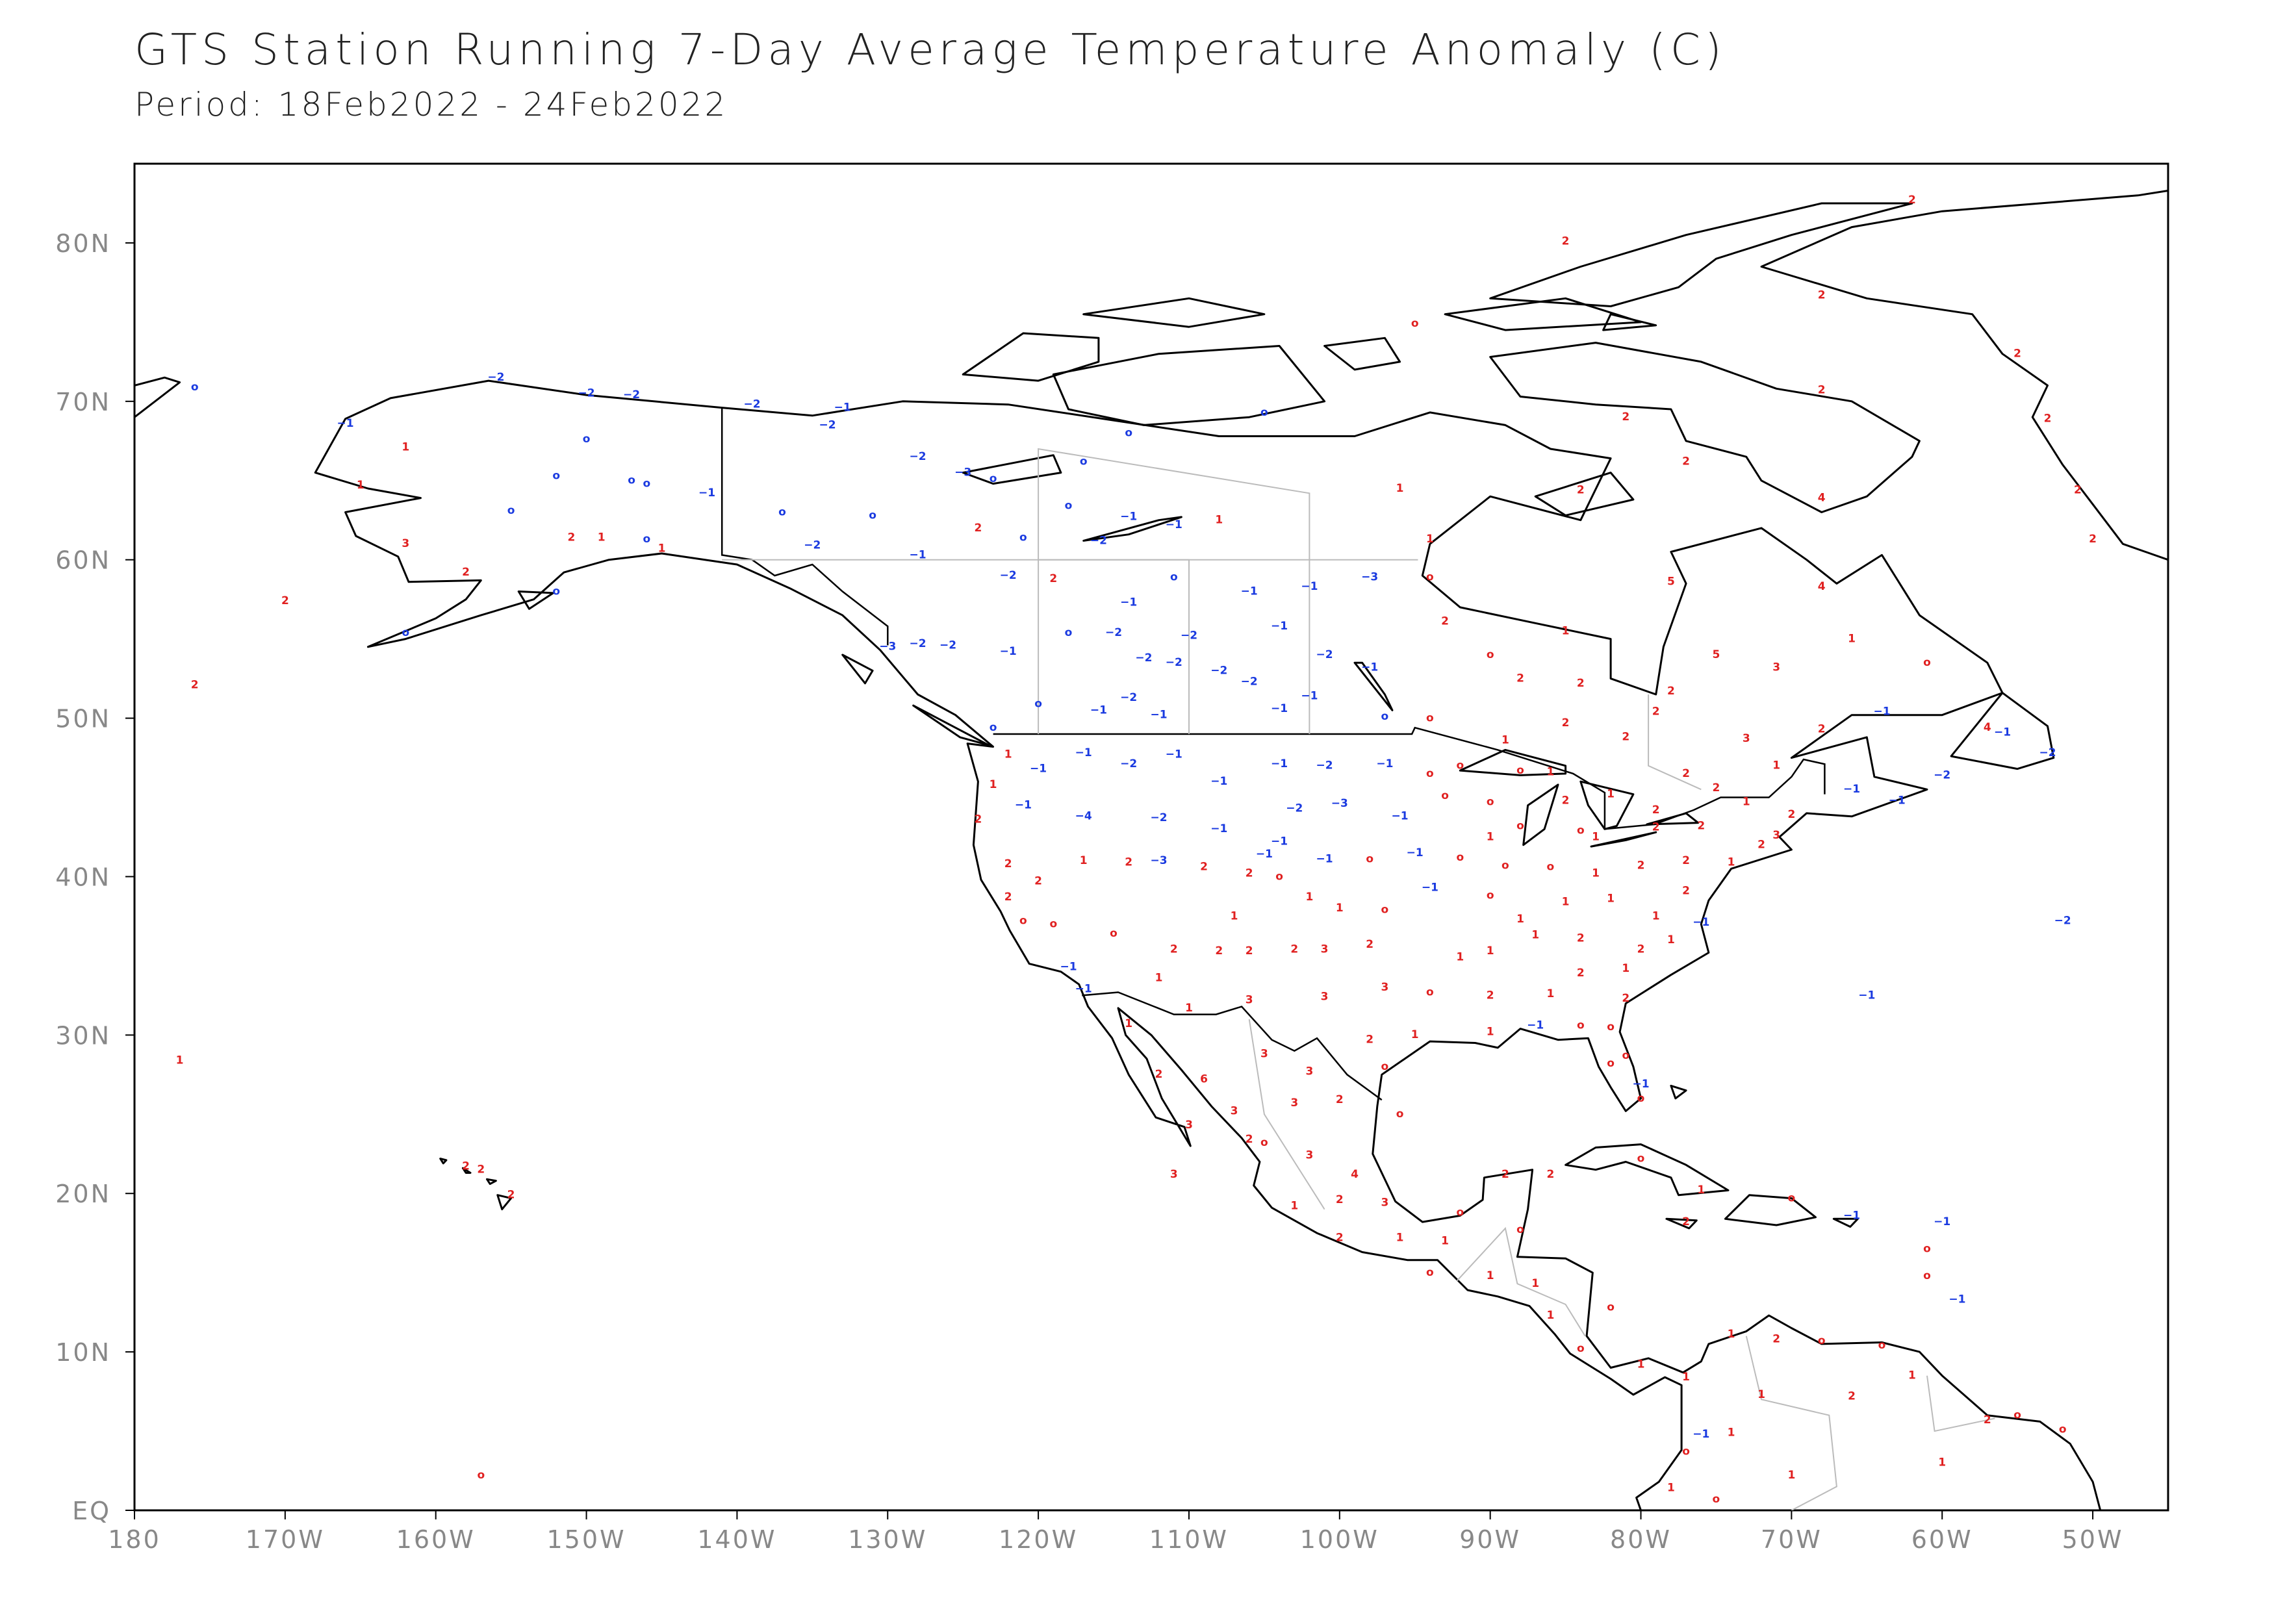 The height and width of the screenshot is (1624, 2274). What do you see at coordinates (2093, 1539) in the screenshot?
I see `lon-tick-label: 50W` at bounding box center [2093, 1539].